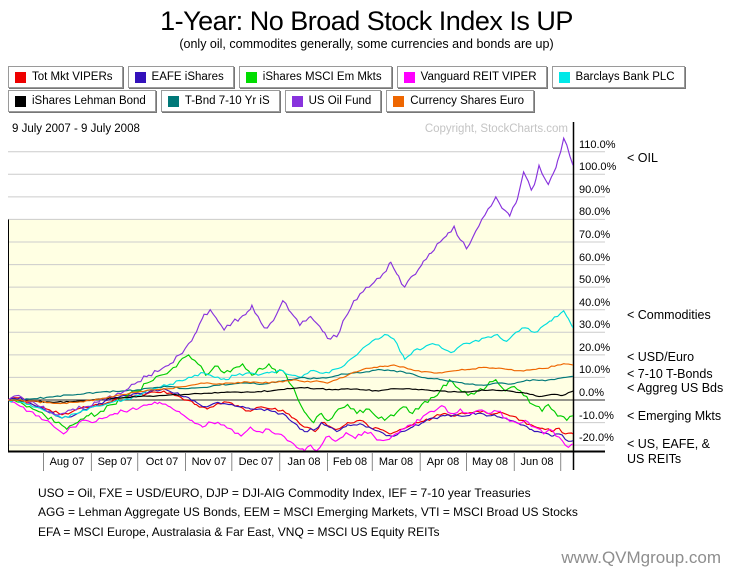 The width and height of the screenshot is (733, 577). I want to click on y-tick-label: 80.0%, so click(595, 212).